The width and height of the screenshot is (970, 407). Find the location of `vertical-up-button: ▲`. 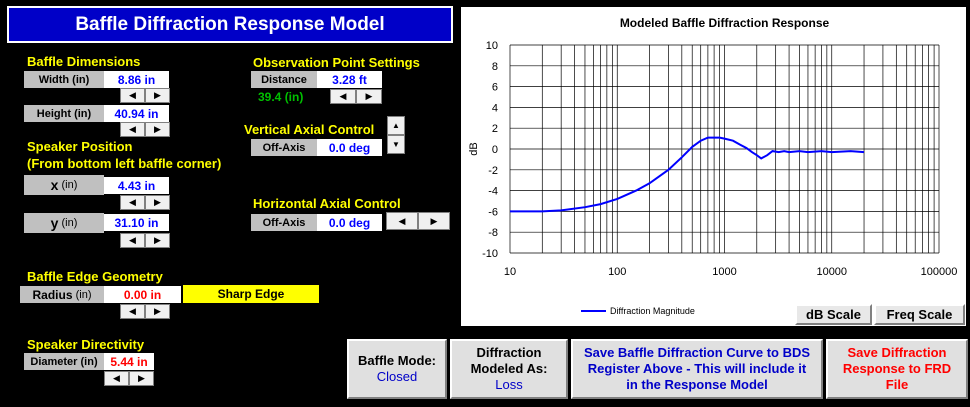

vertical-up-button: ▲ is located at coordinates (396, 125).